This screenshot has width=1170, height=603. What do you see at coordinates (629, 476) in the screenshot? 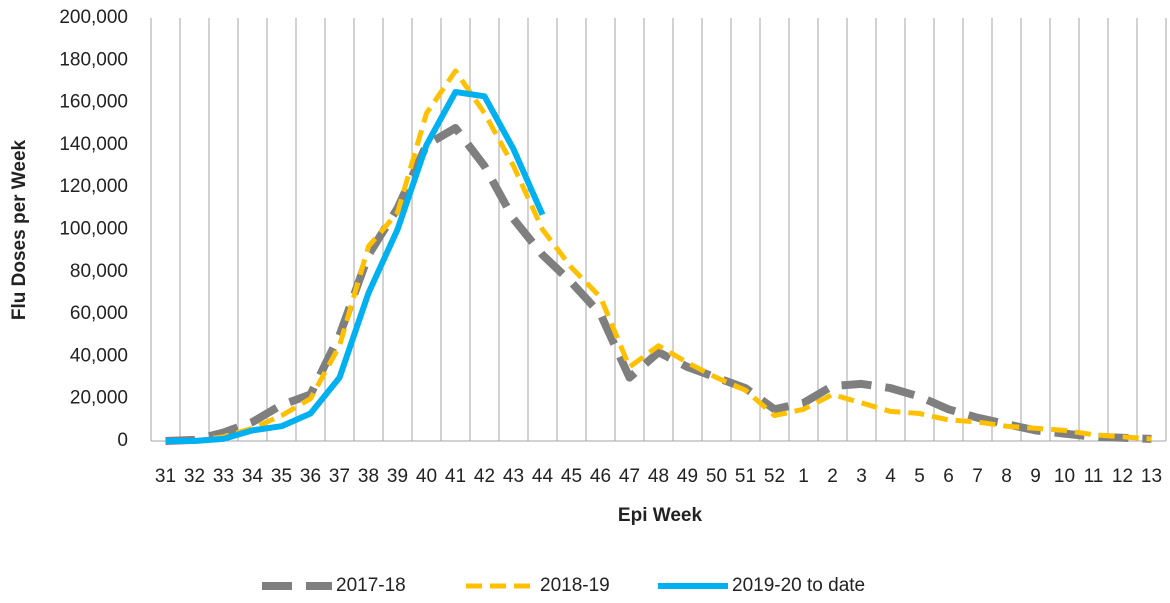
I see `x-tick-label: 47` at bounding box center [629, 476].